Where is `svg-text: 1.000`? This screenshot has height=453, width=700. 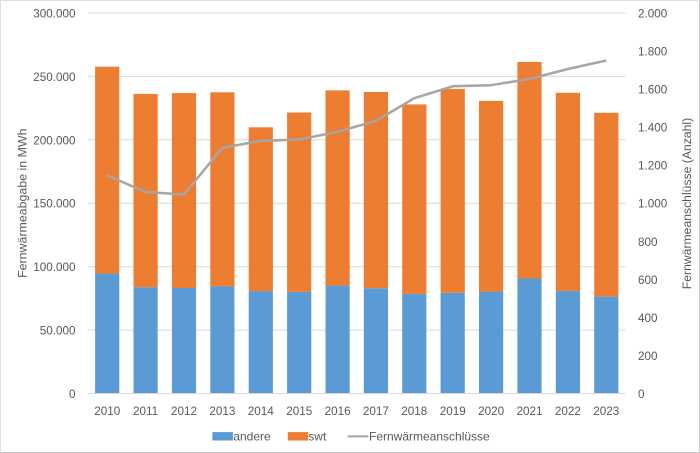
svg-text: 1.000 is located at coordinates (653, 204).